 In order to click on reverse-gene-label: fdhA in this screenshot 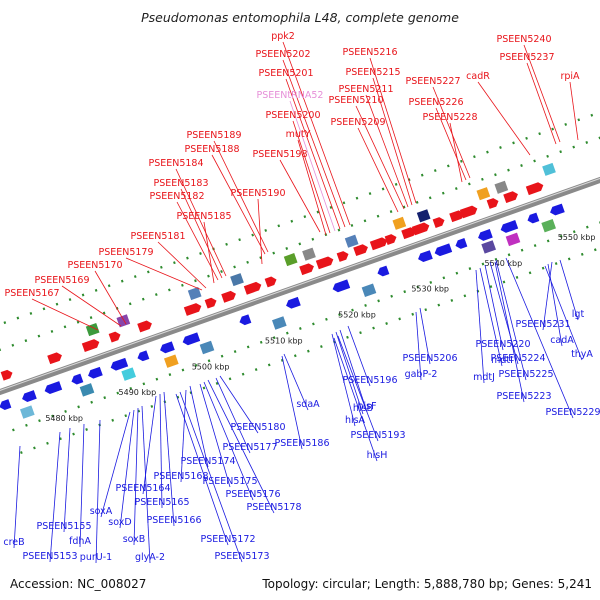, I will do `click(80, 541)`.